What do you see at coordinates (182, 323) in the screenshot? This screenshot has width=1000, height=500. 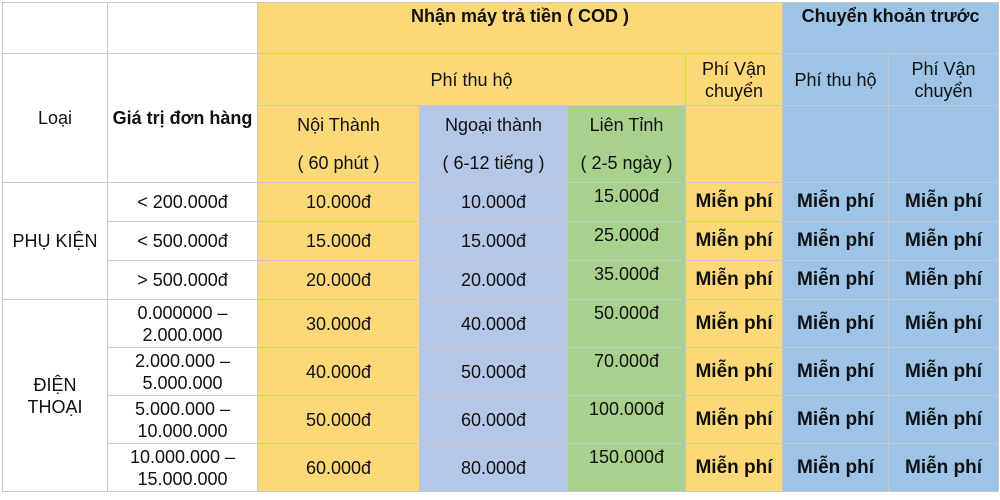 I see `order-value-cell: 0.000000 – 2.000.000` at bounding box center [182, 323].